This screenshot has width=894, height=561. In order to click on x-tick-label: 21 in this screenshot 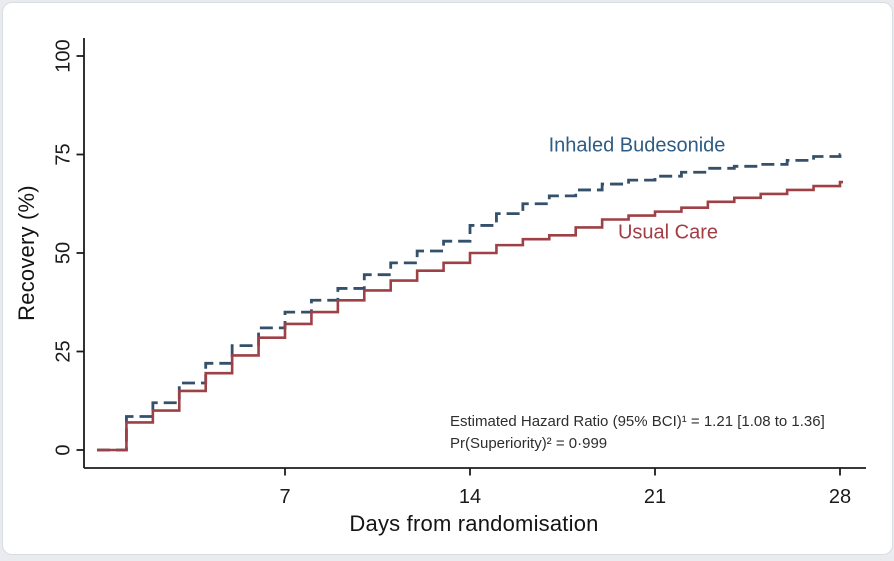, I will do `click(655, 497)`.